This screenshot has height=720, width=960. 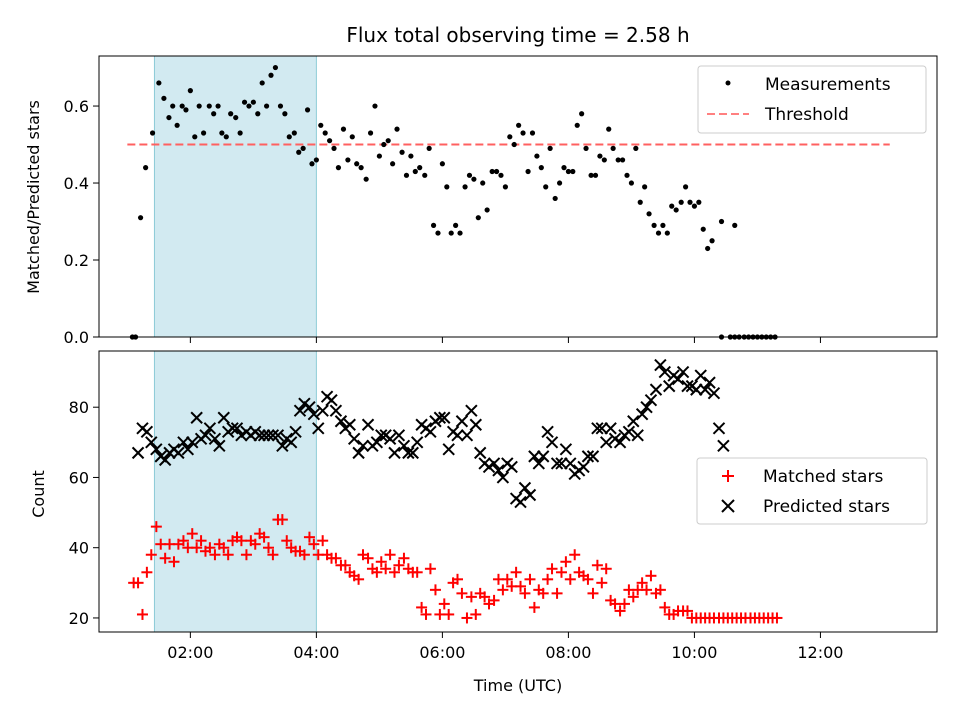 I want to click on x-tick-label: 04:00, so click(x=316, y=652).